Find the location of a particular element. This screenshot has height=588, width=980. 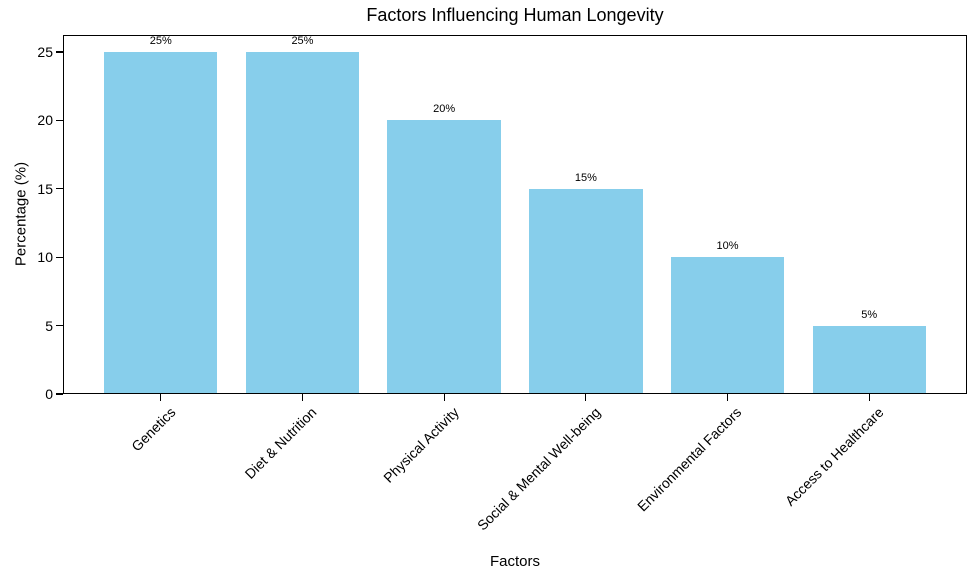

y-tick-label: 25 is located at coordinates (45, 52).